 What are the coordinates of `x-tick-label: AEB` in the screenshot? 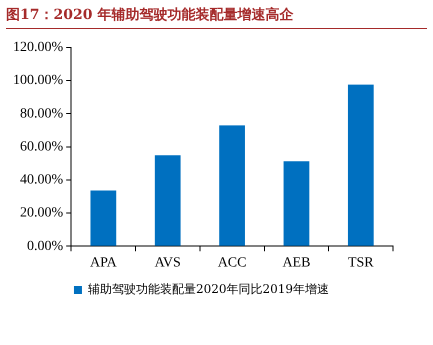 It's located at (296, 262).